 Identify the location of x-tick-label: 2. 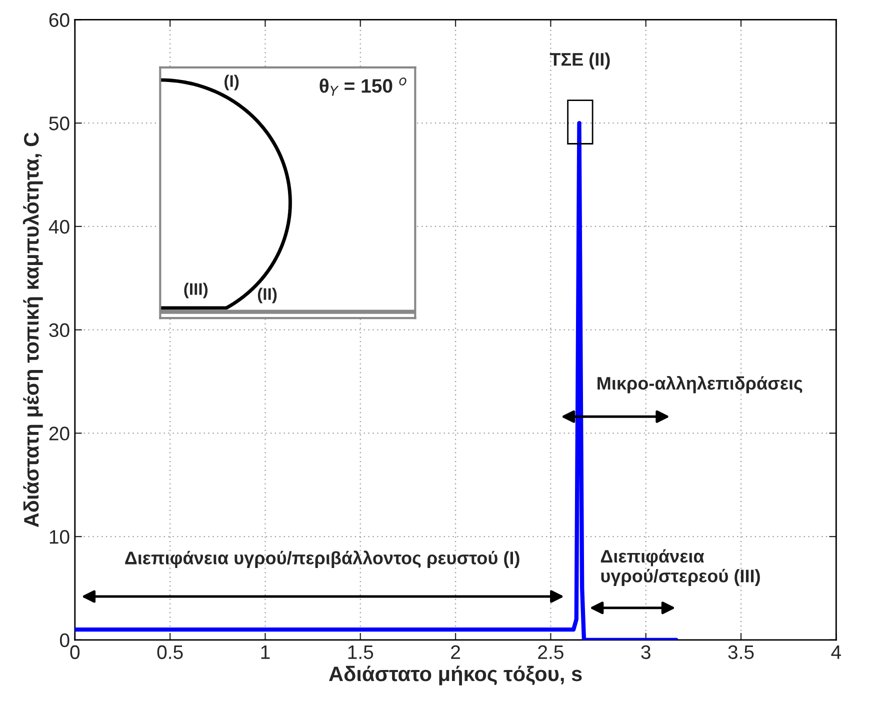
(455, 652).